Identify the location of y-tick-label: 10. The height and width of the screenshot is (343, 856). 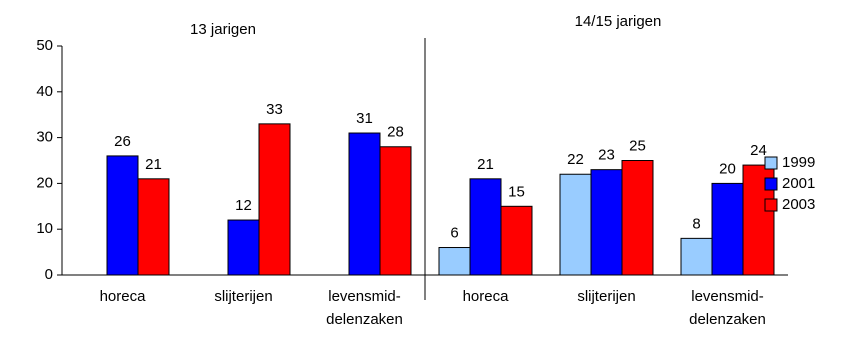
(44, 228).